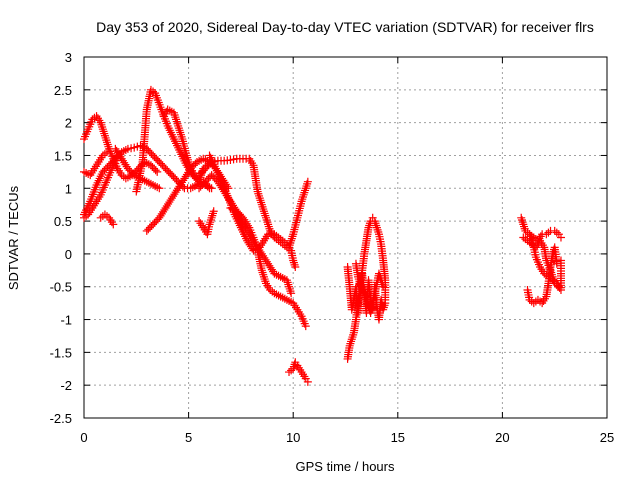 The width and height of the screenshot is (640, 480). I want to click on y-tick-label: -2.5, so click(61, 418).